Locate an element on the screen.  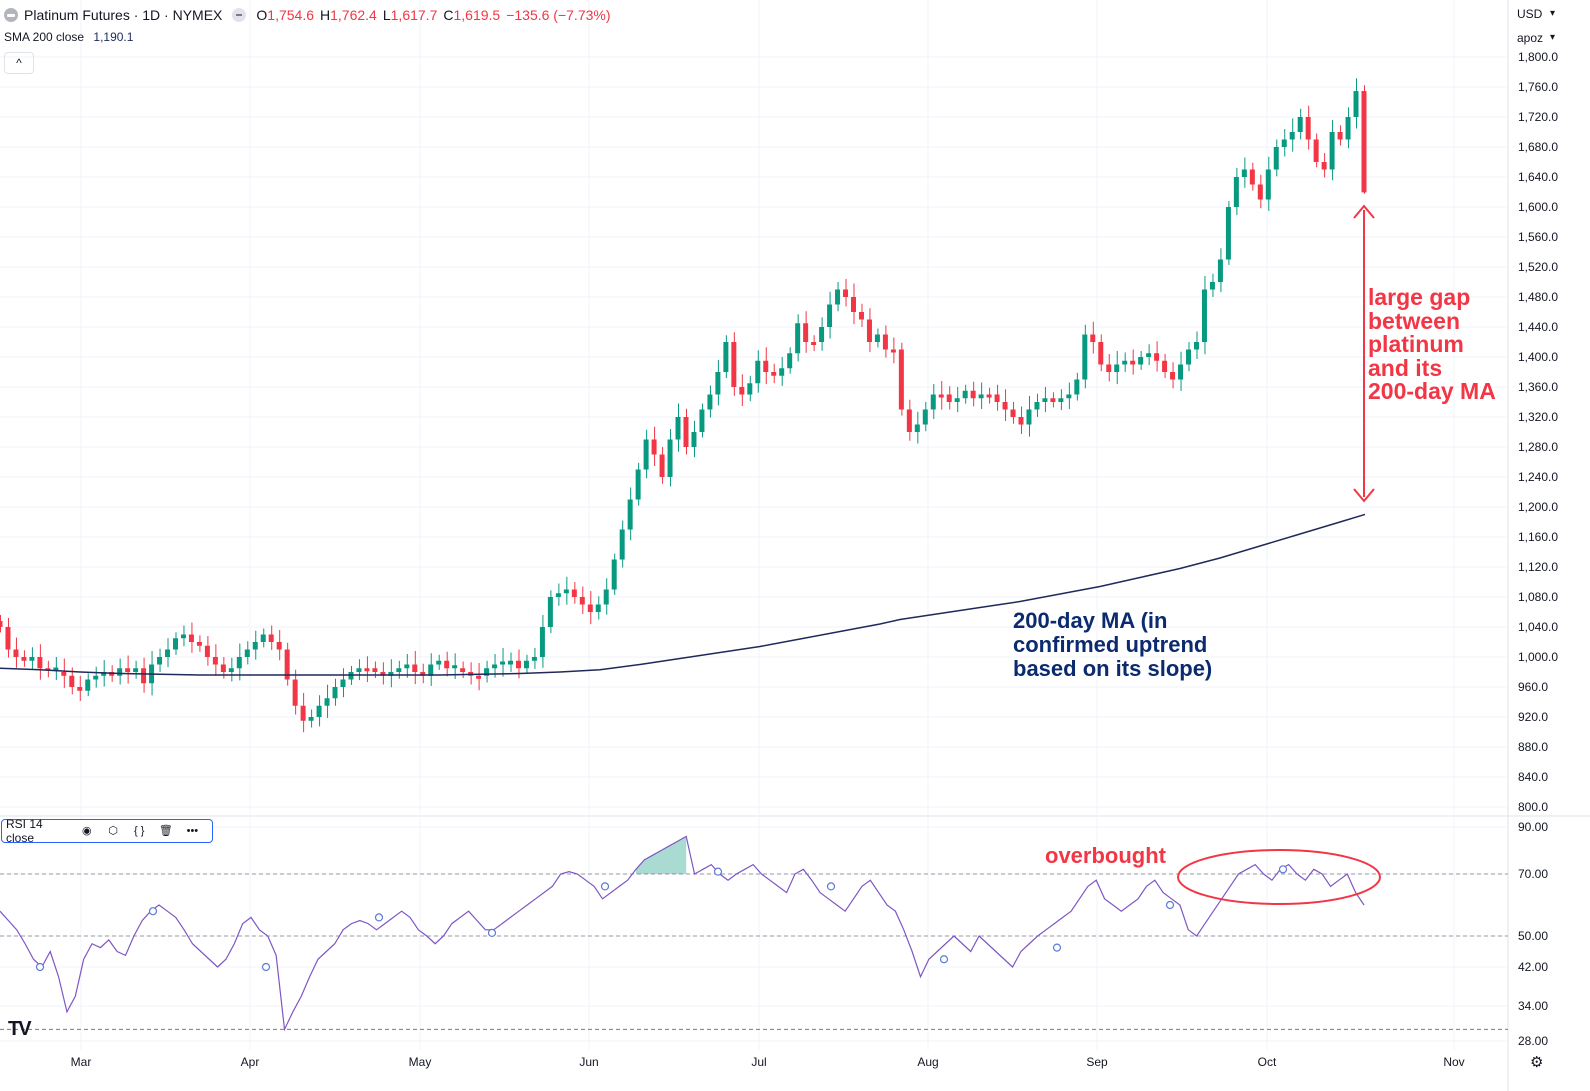
sma-legend: SMA 200 close 1,190.1 is located at coordinates (68, 37).